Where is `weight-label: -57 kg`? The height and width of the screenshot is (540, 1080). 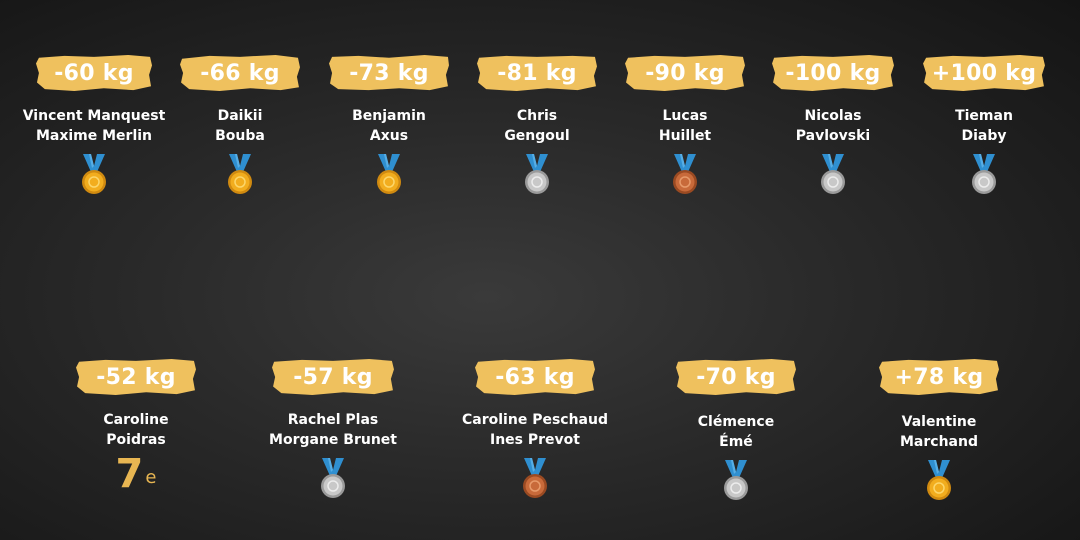
weight-label: -57 kg is located at coordinates (333, 377).